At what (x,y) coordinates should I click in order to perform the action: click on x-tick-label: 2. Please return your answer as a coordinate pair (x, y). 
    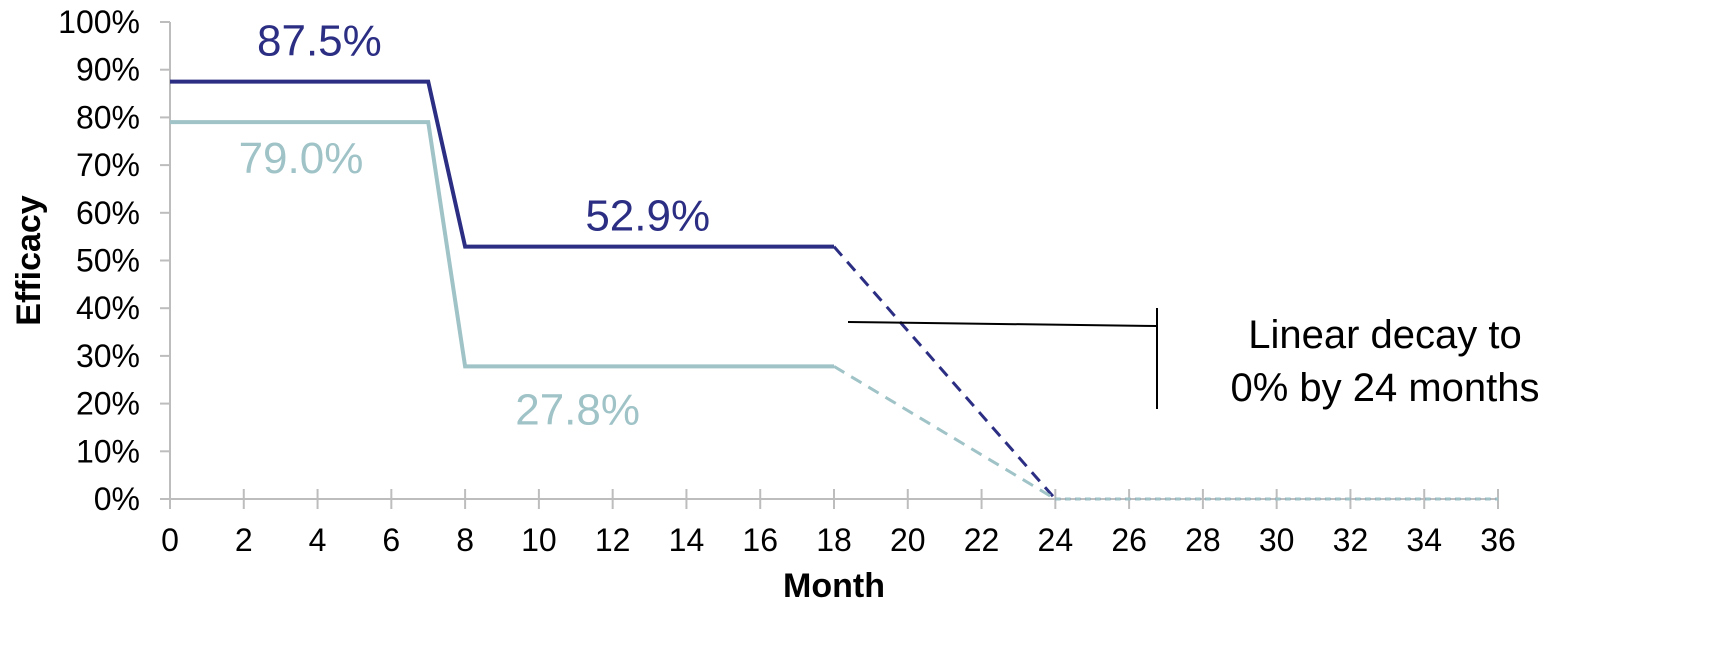
    Looking at the image, I should click on (244, 540).